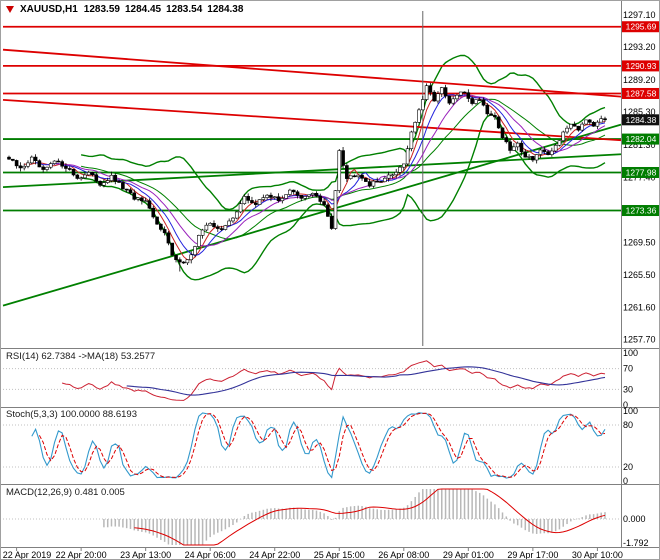 The height and width of the screenshot is (560, 660). What do you see at coordinates (403, 555) in the screenshot?
I see `time-tick-label: 26 Apr 08:00` at bounding box center [403, 555].